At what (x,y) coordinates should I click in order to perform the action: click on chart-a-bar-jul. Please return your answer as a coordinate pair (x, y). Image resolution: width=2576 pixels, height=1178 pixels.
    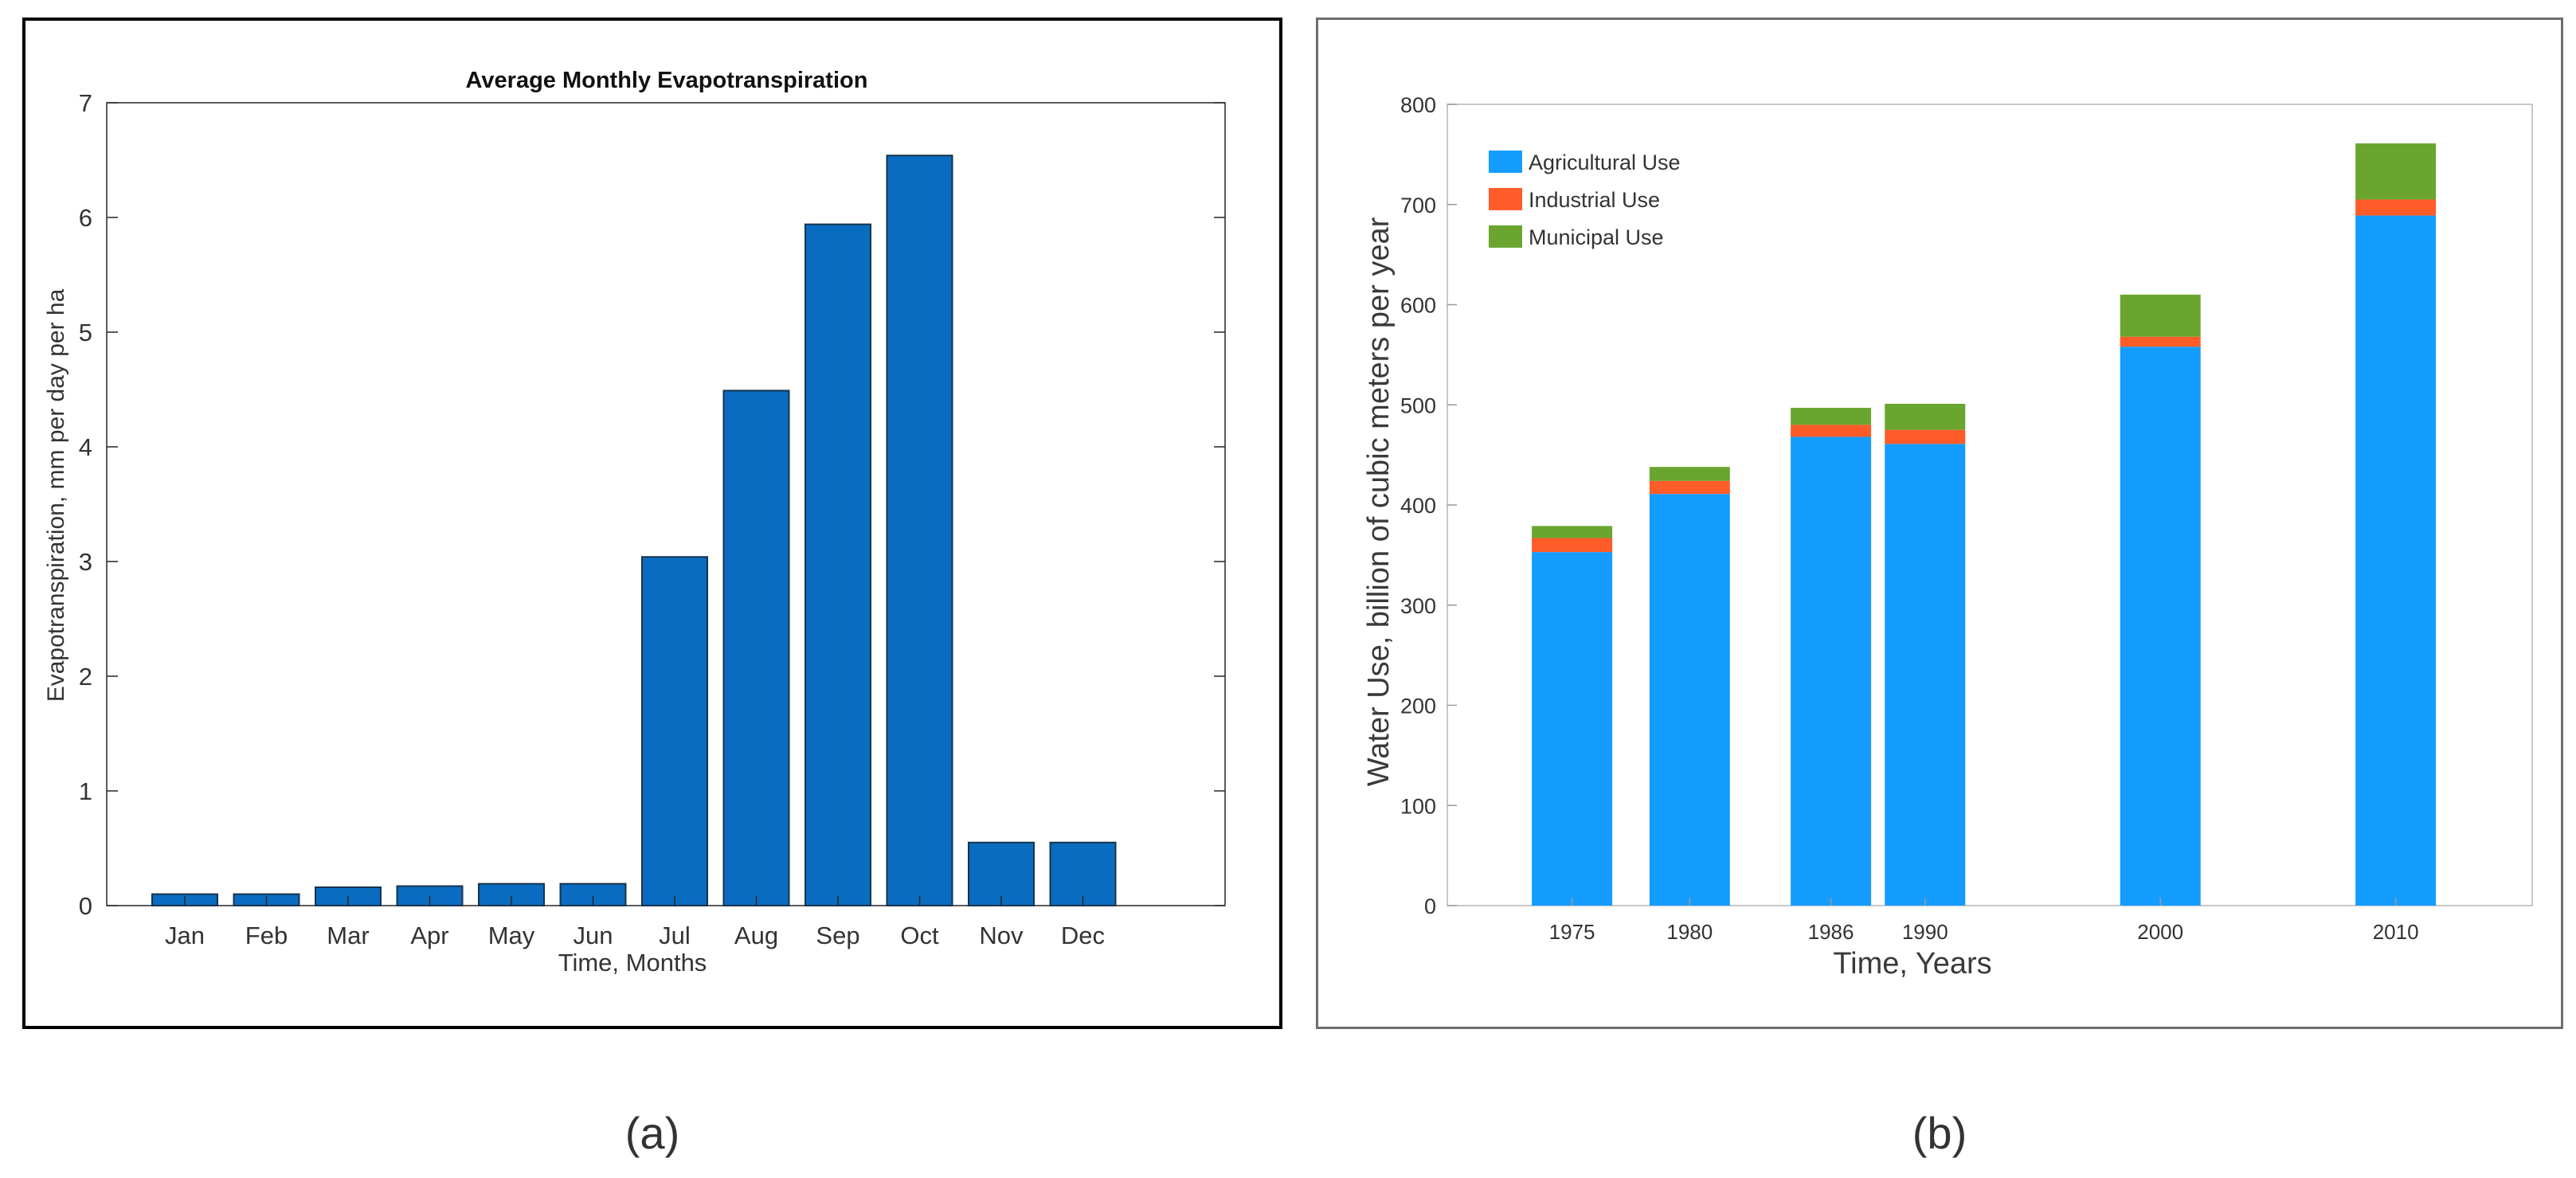
    Looking at the image, I should click on (674, 731).